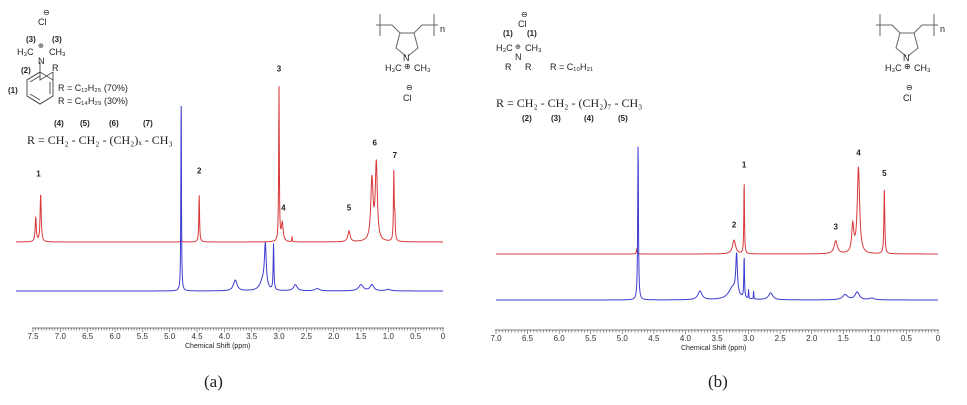  I want to click on chain-label-7: (7), so click(148, 123).